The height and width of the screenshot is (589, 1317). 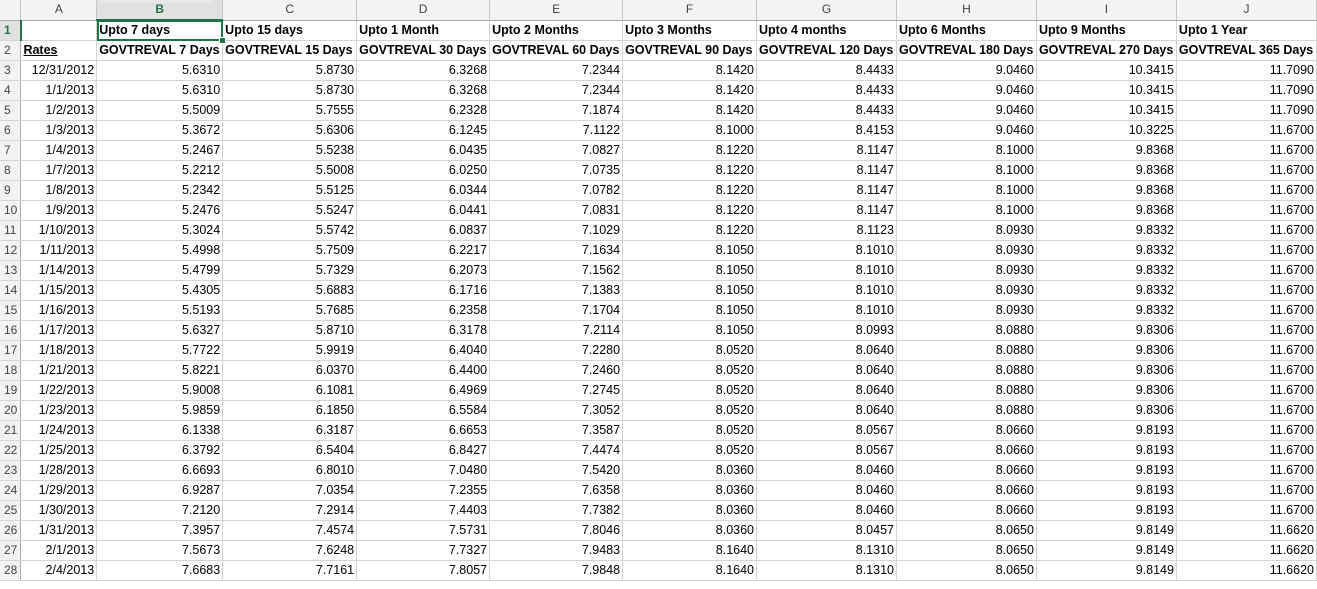 I want to click on cell-f2: GOVTREVAL 90 Days, so click(x=690, y=50).